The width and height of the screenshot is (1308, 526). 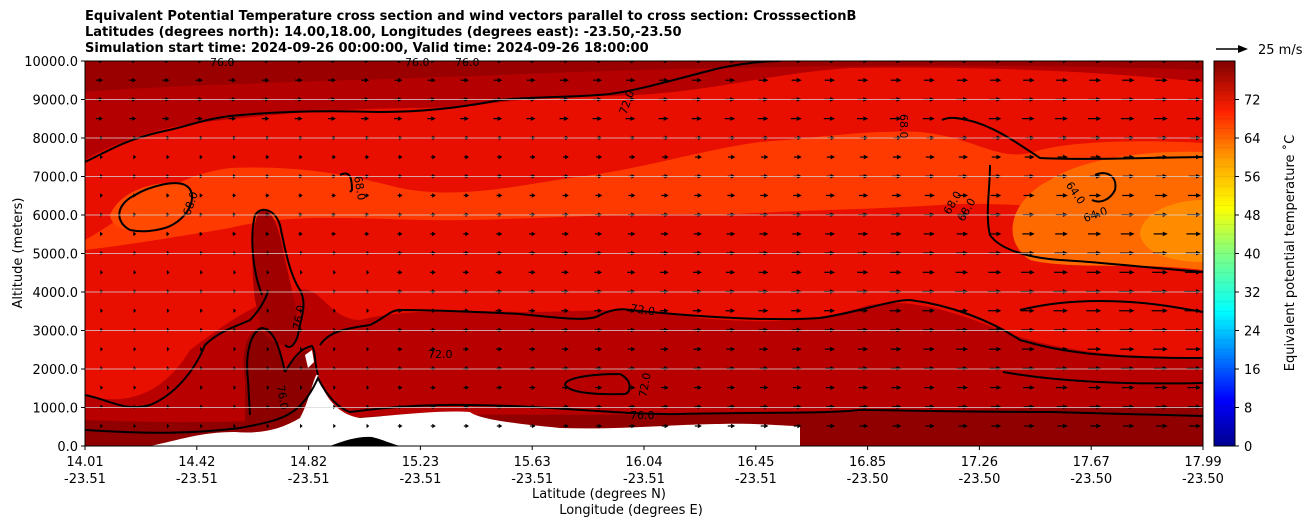 I want to click on quiver-key: 25 m/s, so click(x=1259, y=50).